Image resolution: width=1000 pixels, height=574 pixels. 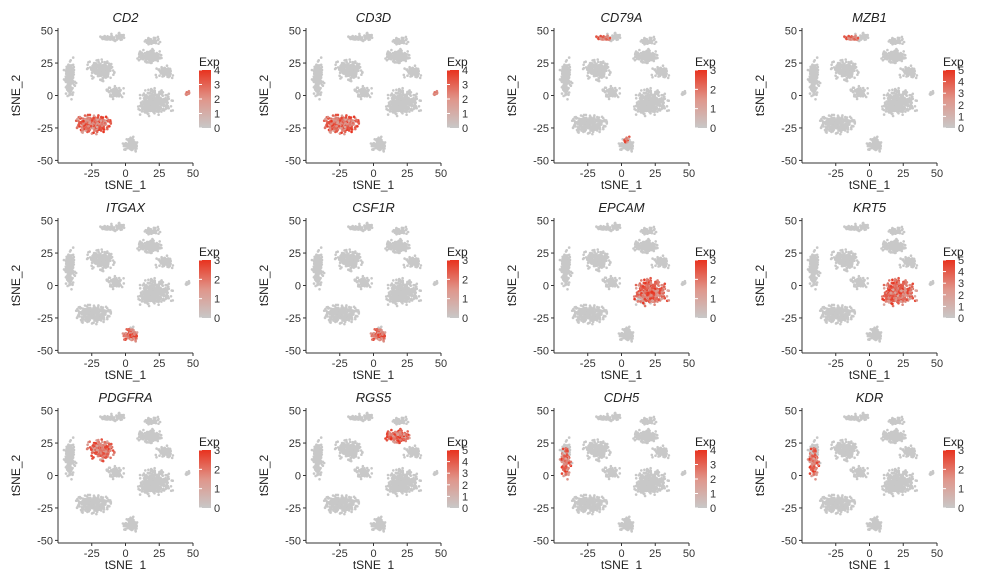 I want to click on y-tick-label: -25, so click(x=45, y=129).